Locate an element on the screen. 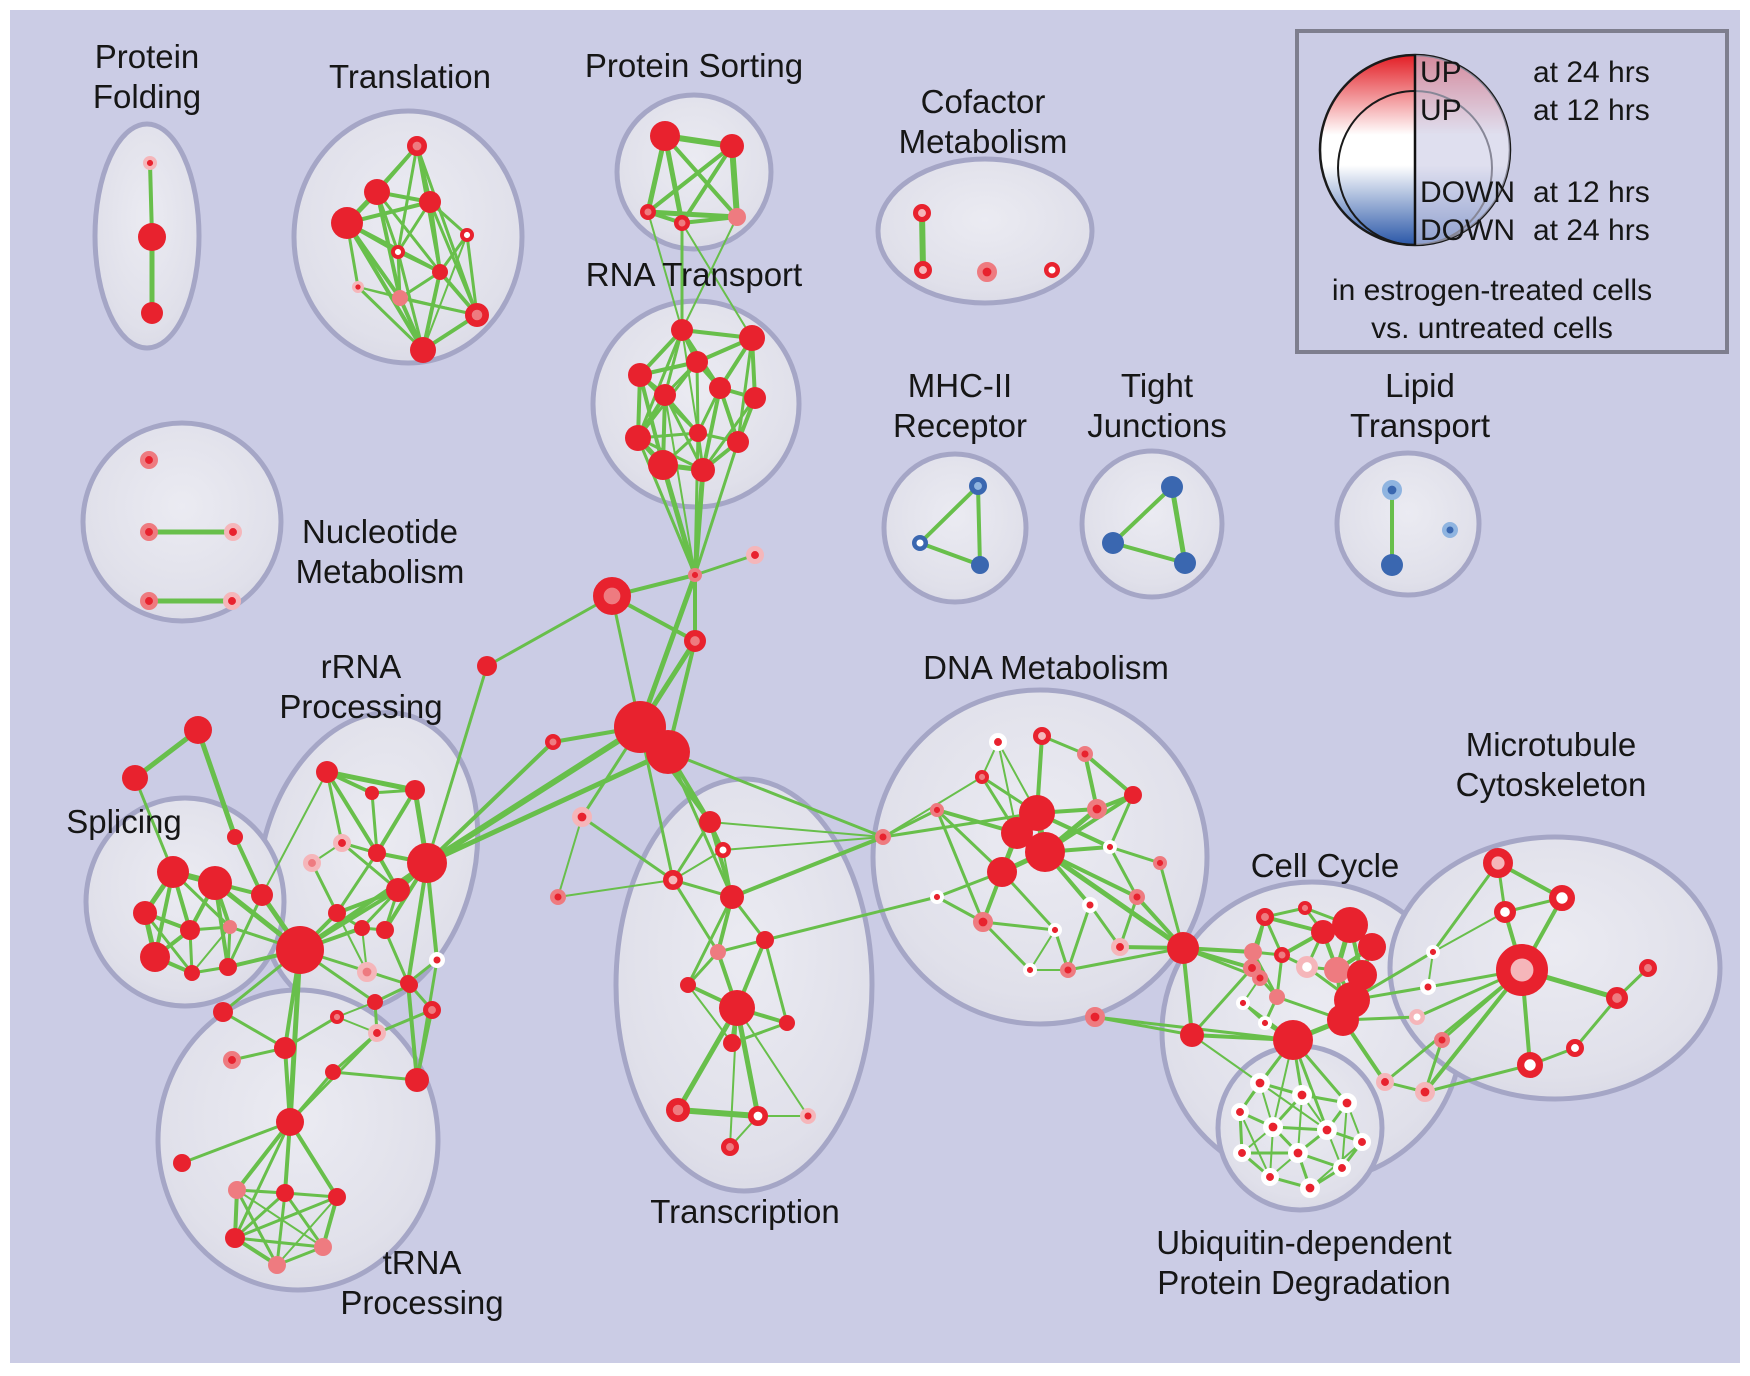 Image resolution: width=1750 pixels, height=1376 pixels. cluster-label-ubiquitin-dependent-protein-degradation: Ubiquitin-dependent is located at coordinates (1303, 1242).